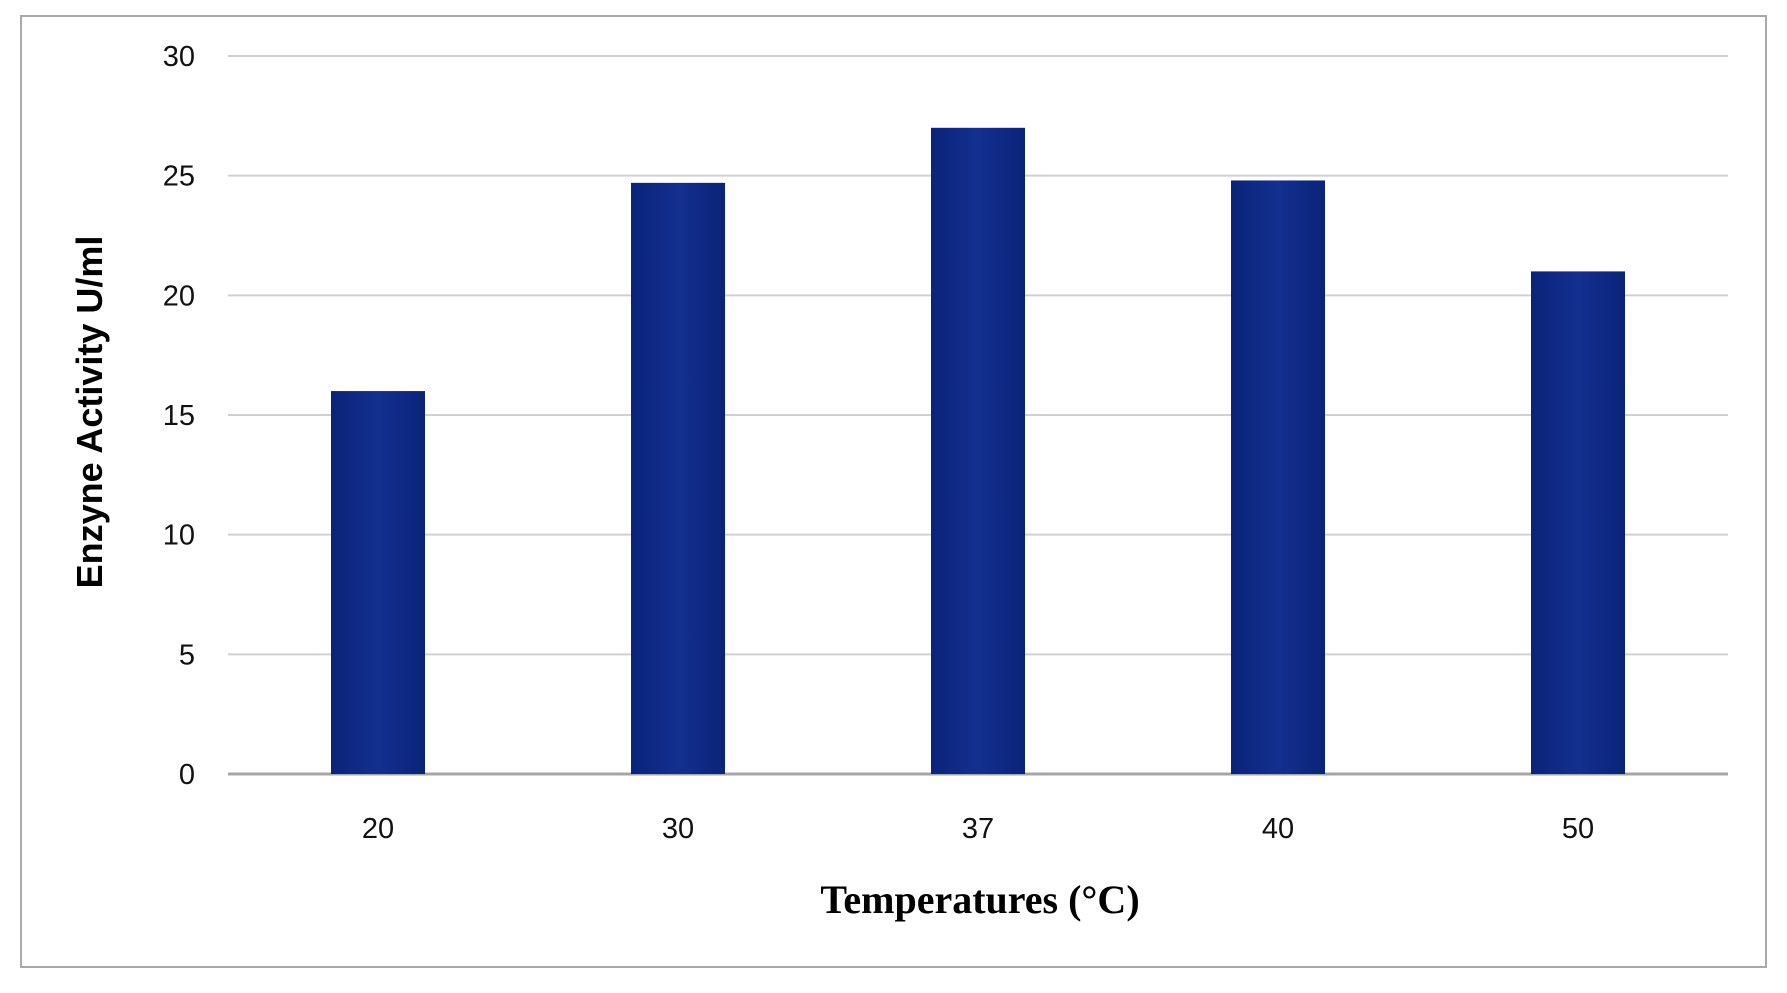 Image resolution: width=1787 pixels, height=993 pixels. I want to click on x-tick-labels: 20 30 37 40 50, so click(978, 829).